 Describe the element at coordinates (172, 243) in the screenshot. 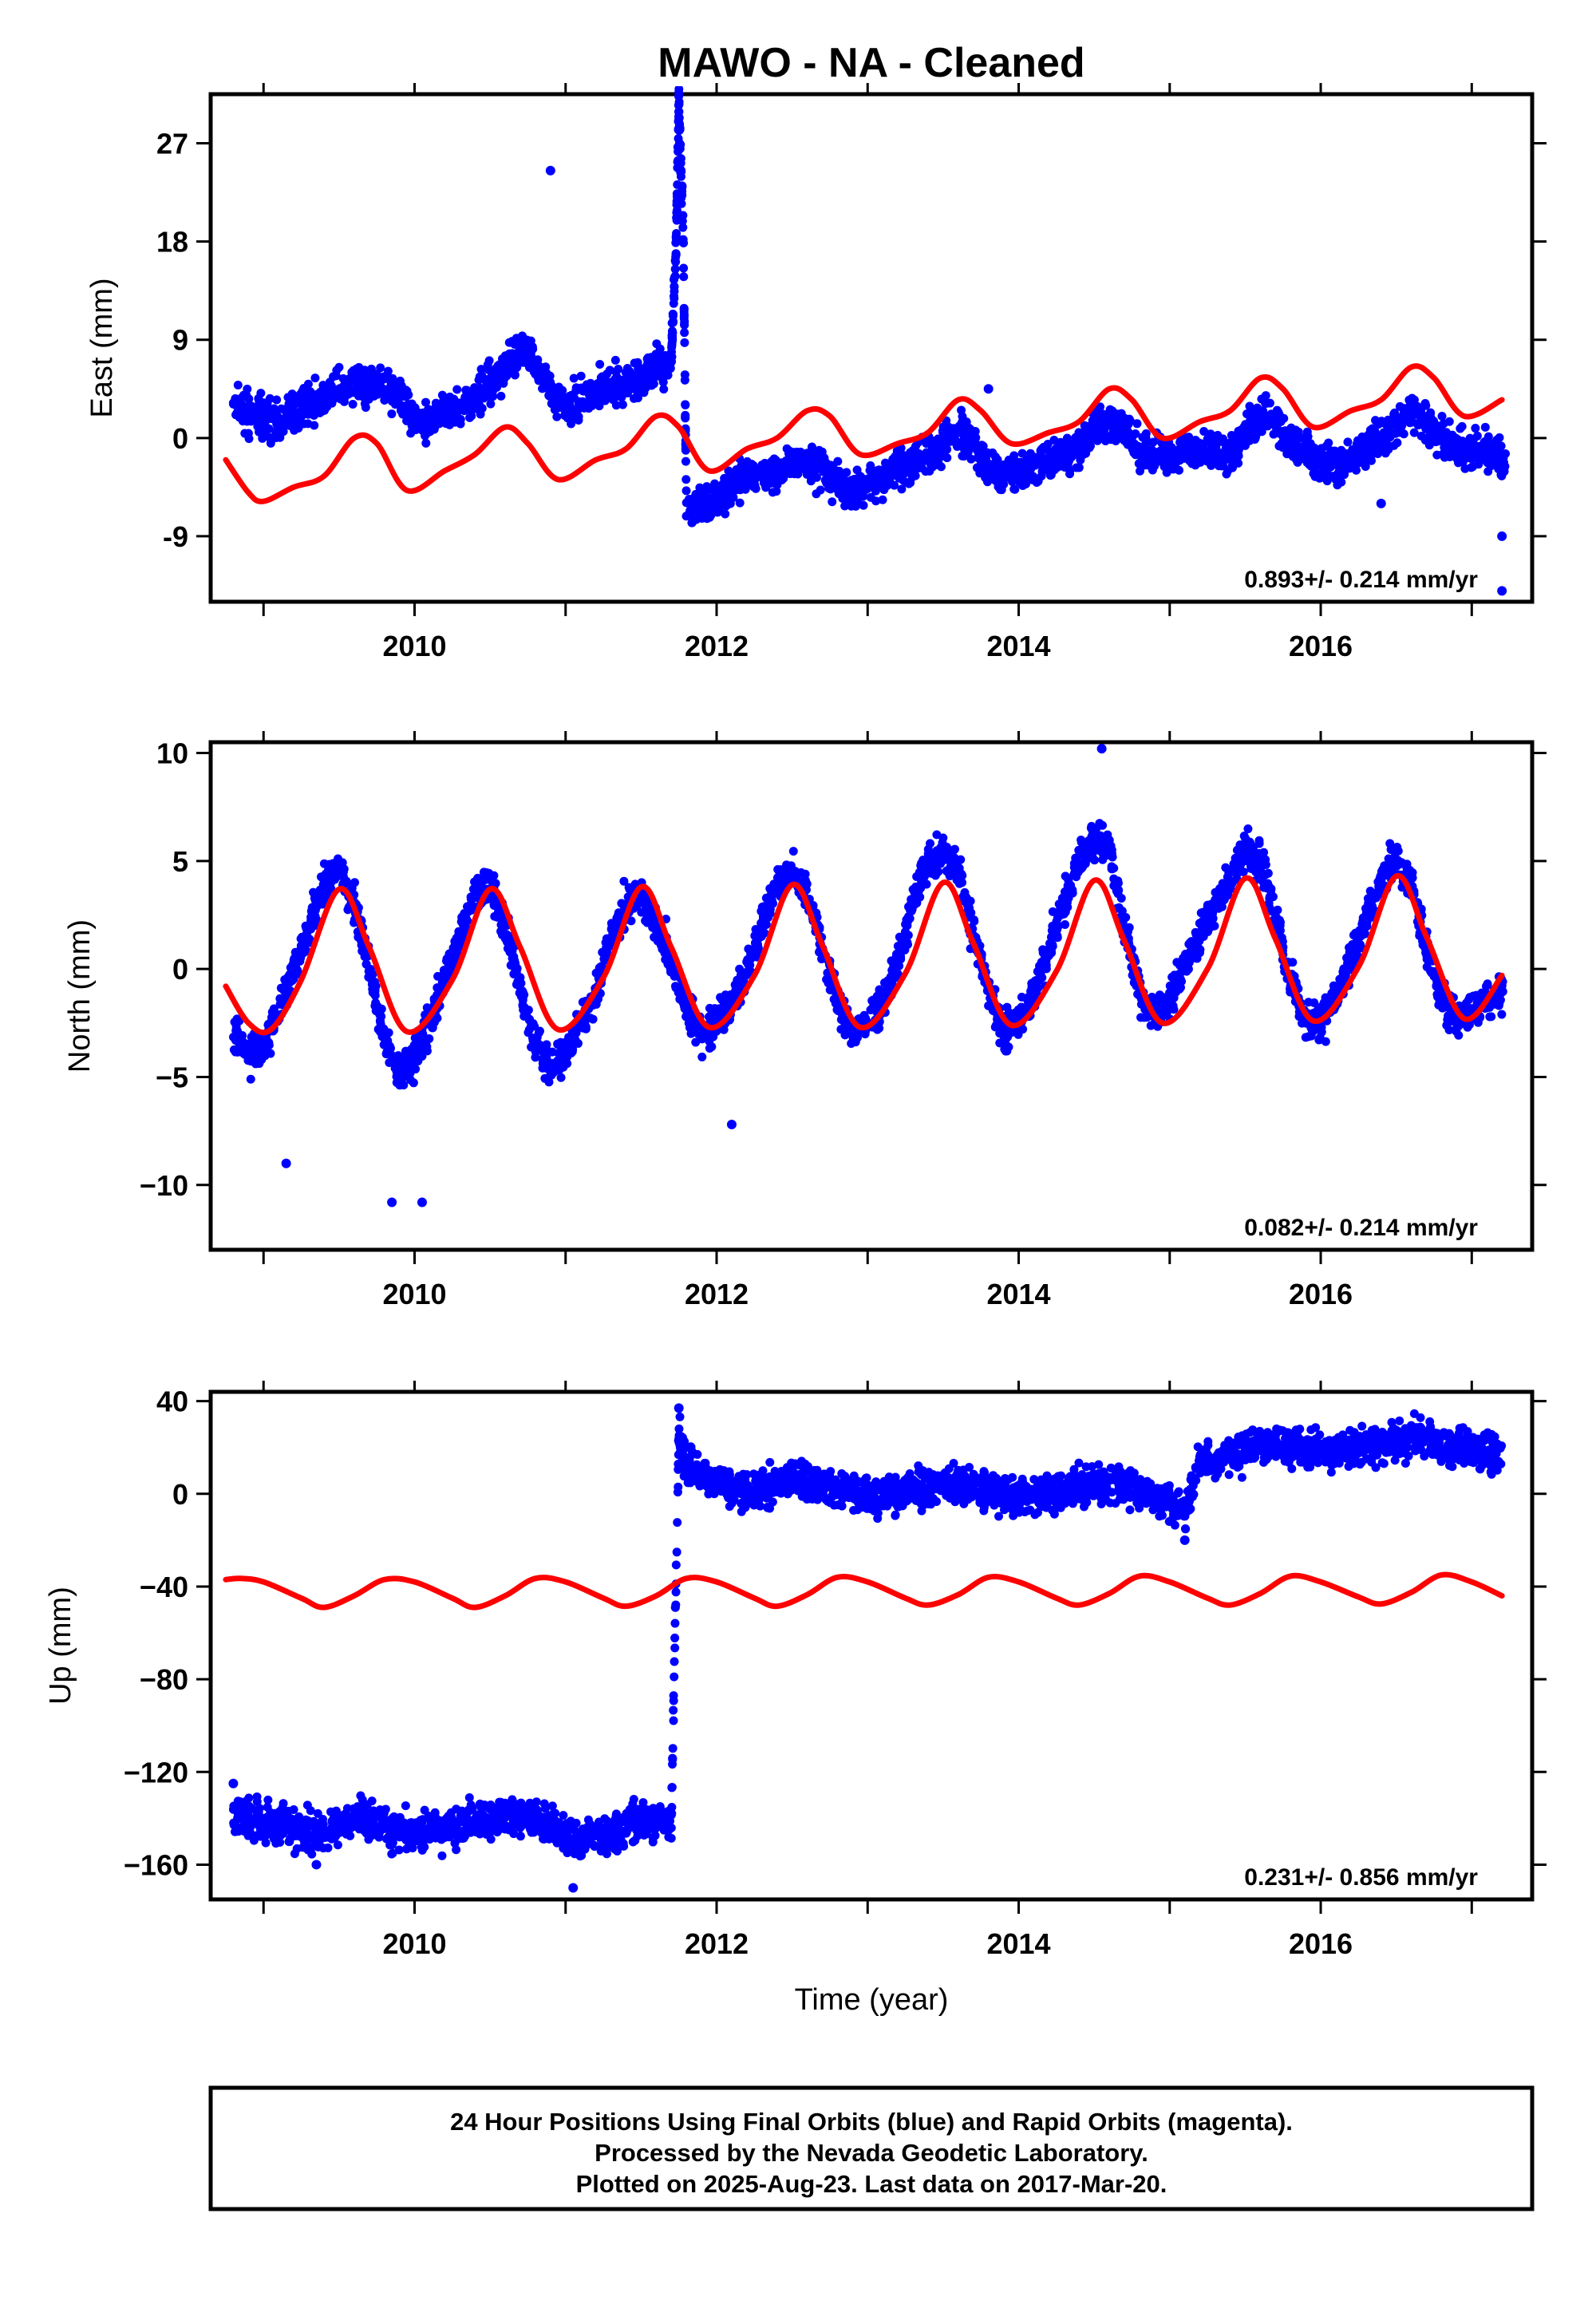

I see `y-tick-label: 18` at that location.